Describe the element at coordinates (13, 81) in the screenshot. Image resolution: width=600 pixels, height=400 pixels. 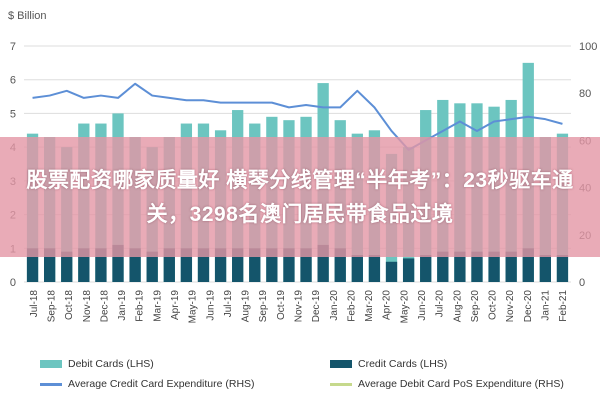
I see `left-axis-tick-label: 6` at that location.